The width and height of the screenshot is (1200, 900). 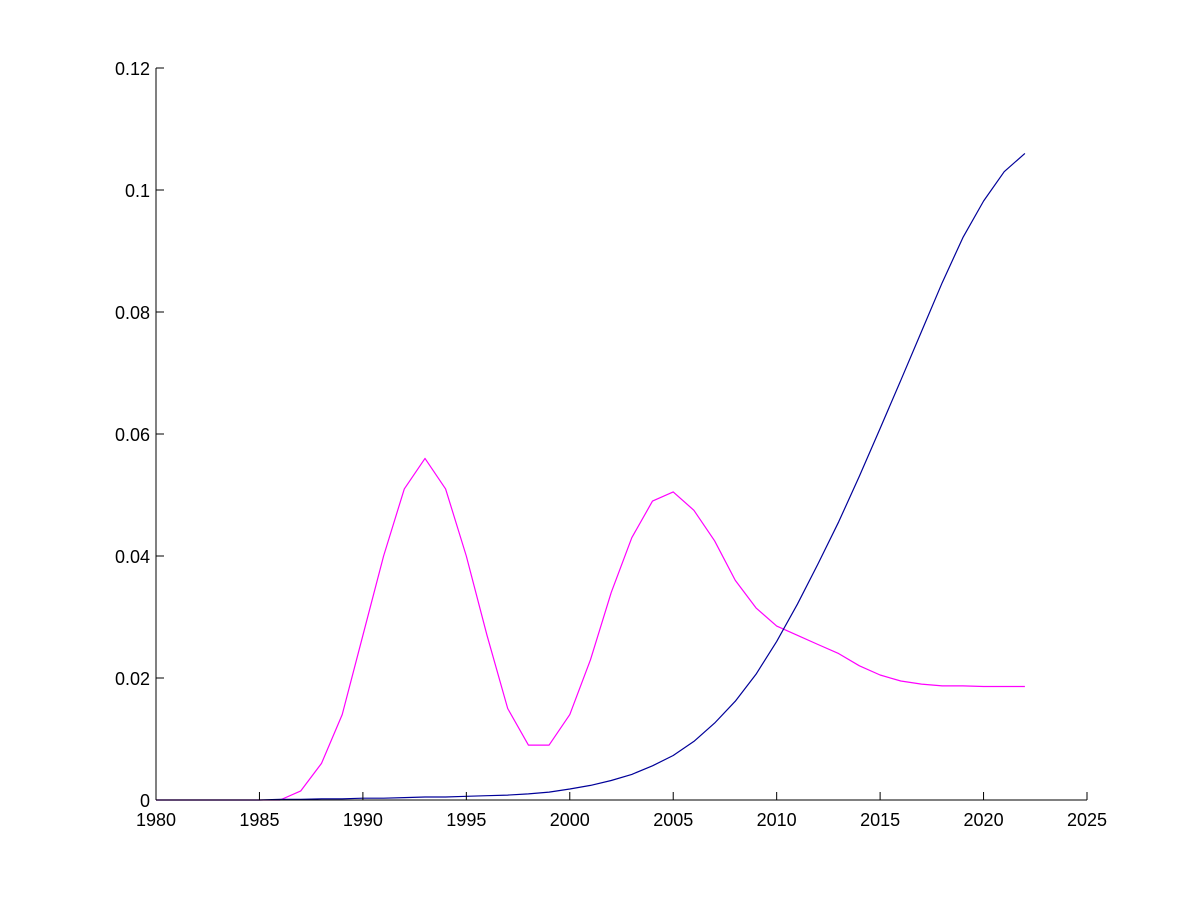 I want to click on x-tick-label: 1990, so click(x=363, y=820).